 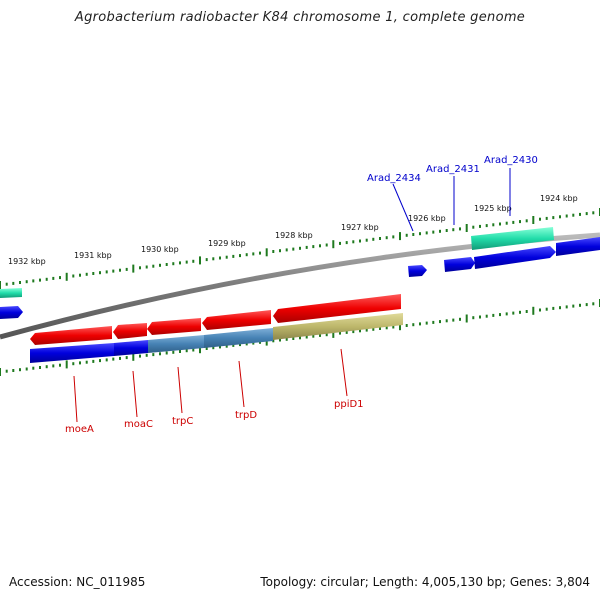 I want to click on gene-trpD, so click(x=236, y=320).